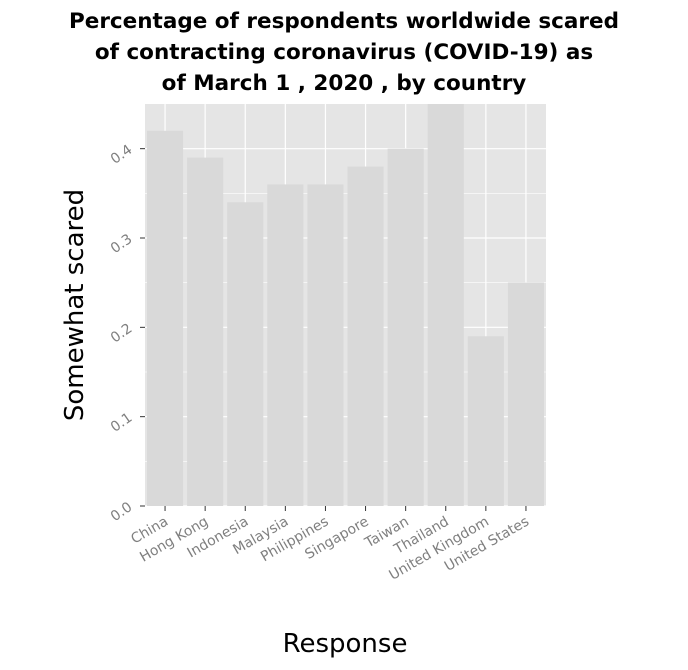 This screenshot has height=670, width=688. I want to click on chart-title-line-3: of March 1 , 2020 , by country, so click(344, 83).